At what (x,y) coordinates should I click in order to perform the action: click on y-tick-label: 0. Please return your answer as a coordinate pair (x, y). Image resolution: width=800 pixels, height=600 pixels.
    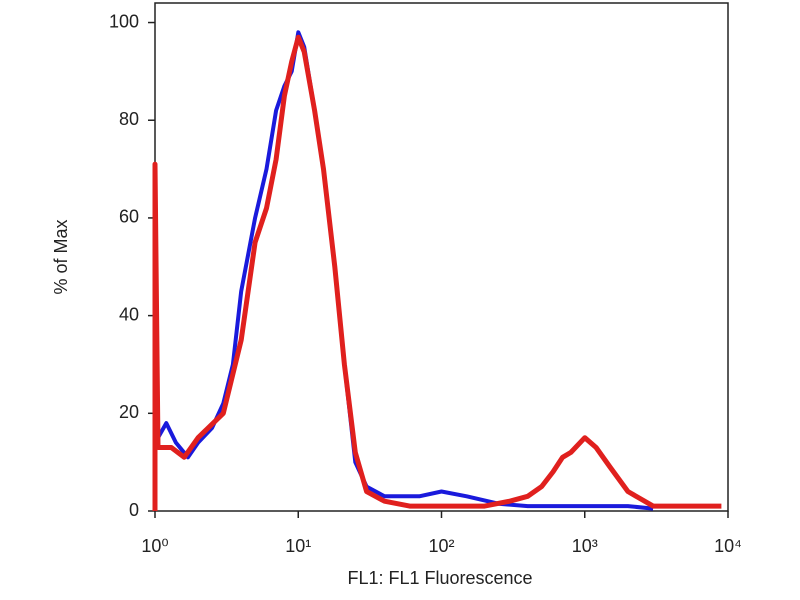
    Looking at the image, I should click on (134, 510).